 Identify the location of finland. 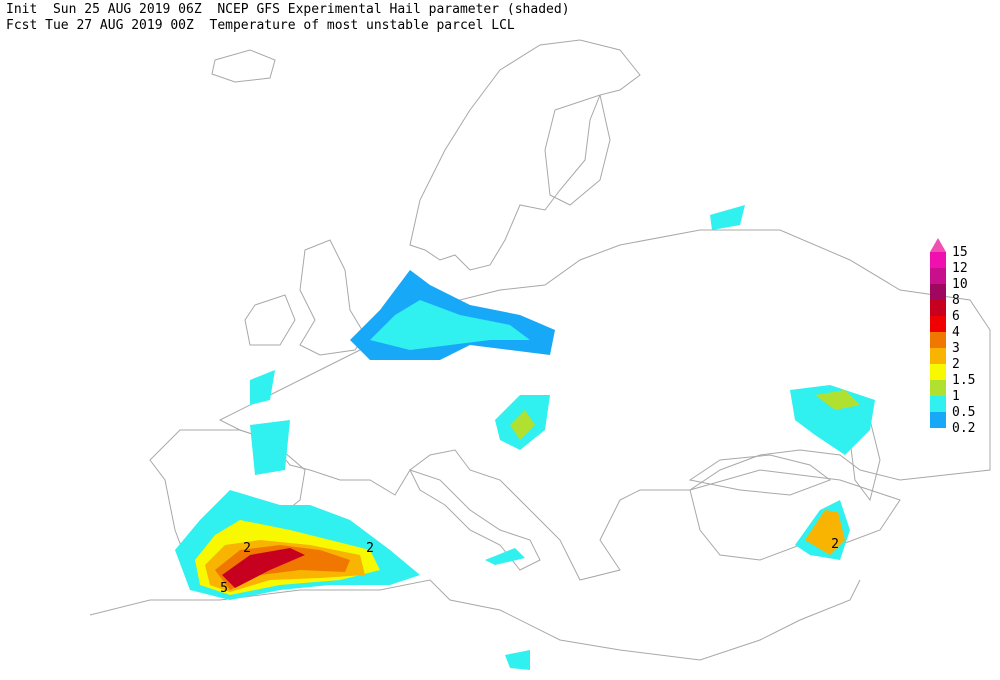
(577, 150).